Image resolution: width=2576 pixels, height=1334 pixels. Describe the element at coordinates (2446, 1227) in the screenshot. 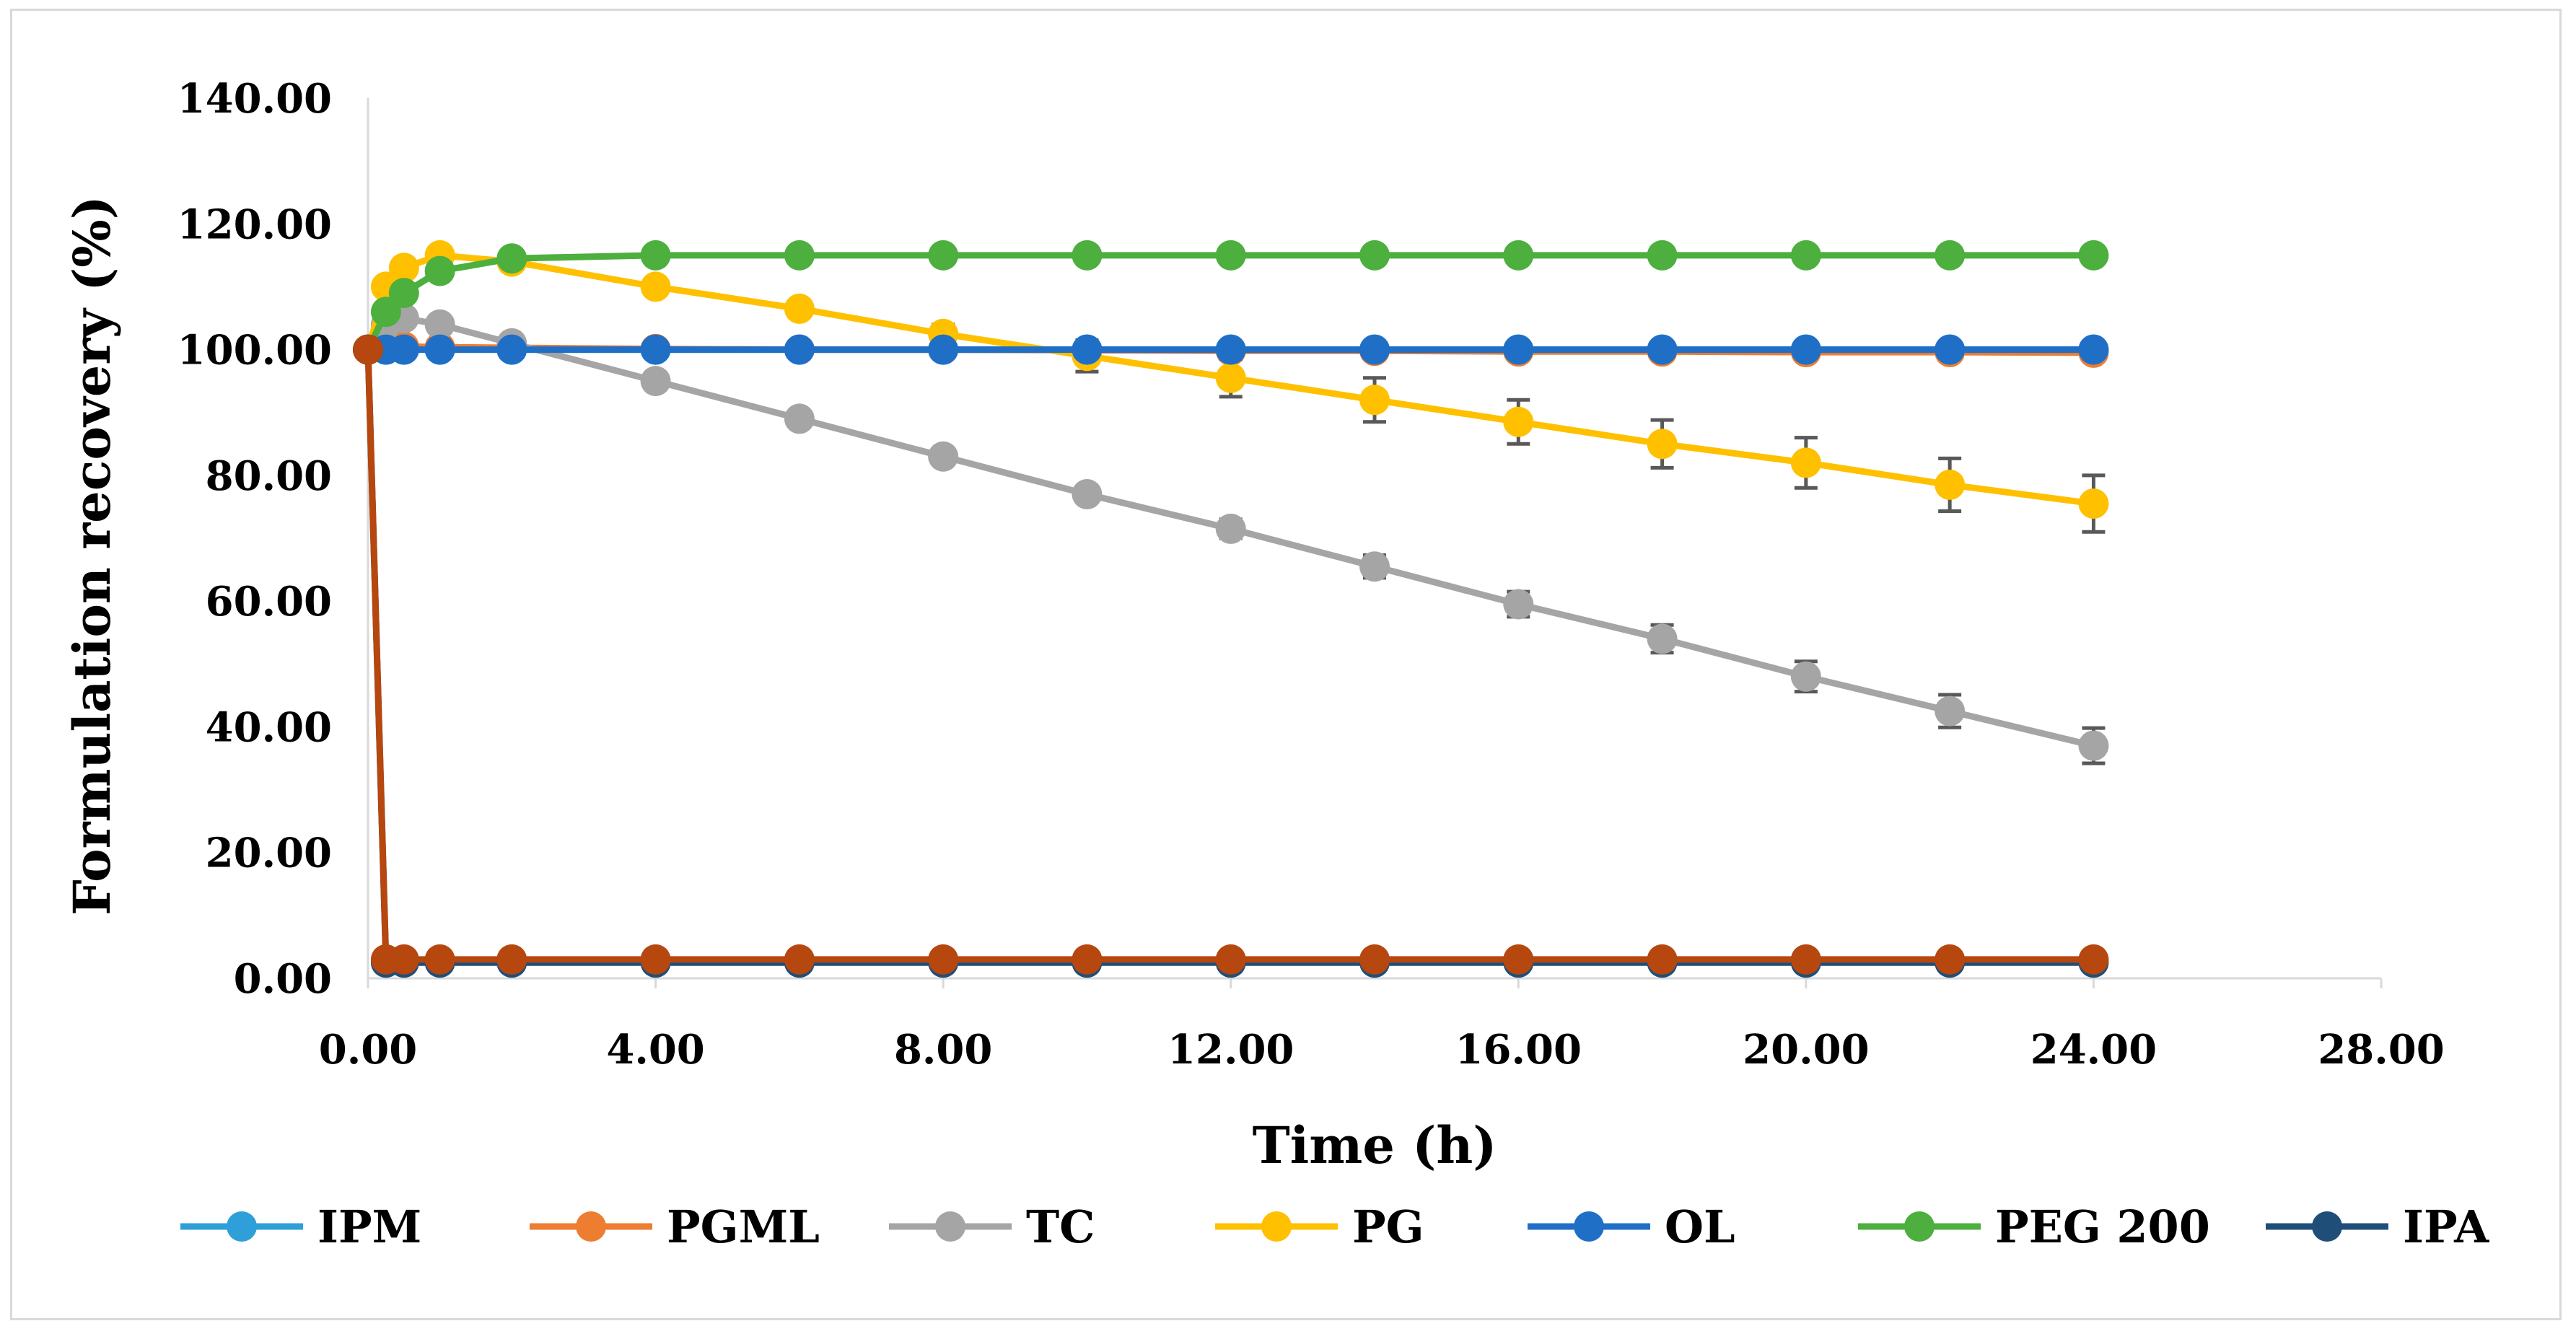

I see `legend-label: IPA` at that location.